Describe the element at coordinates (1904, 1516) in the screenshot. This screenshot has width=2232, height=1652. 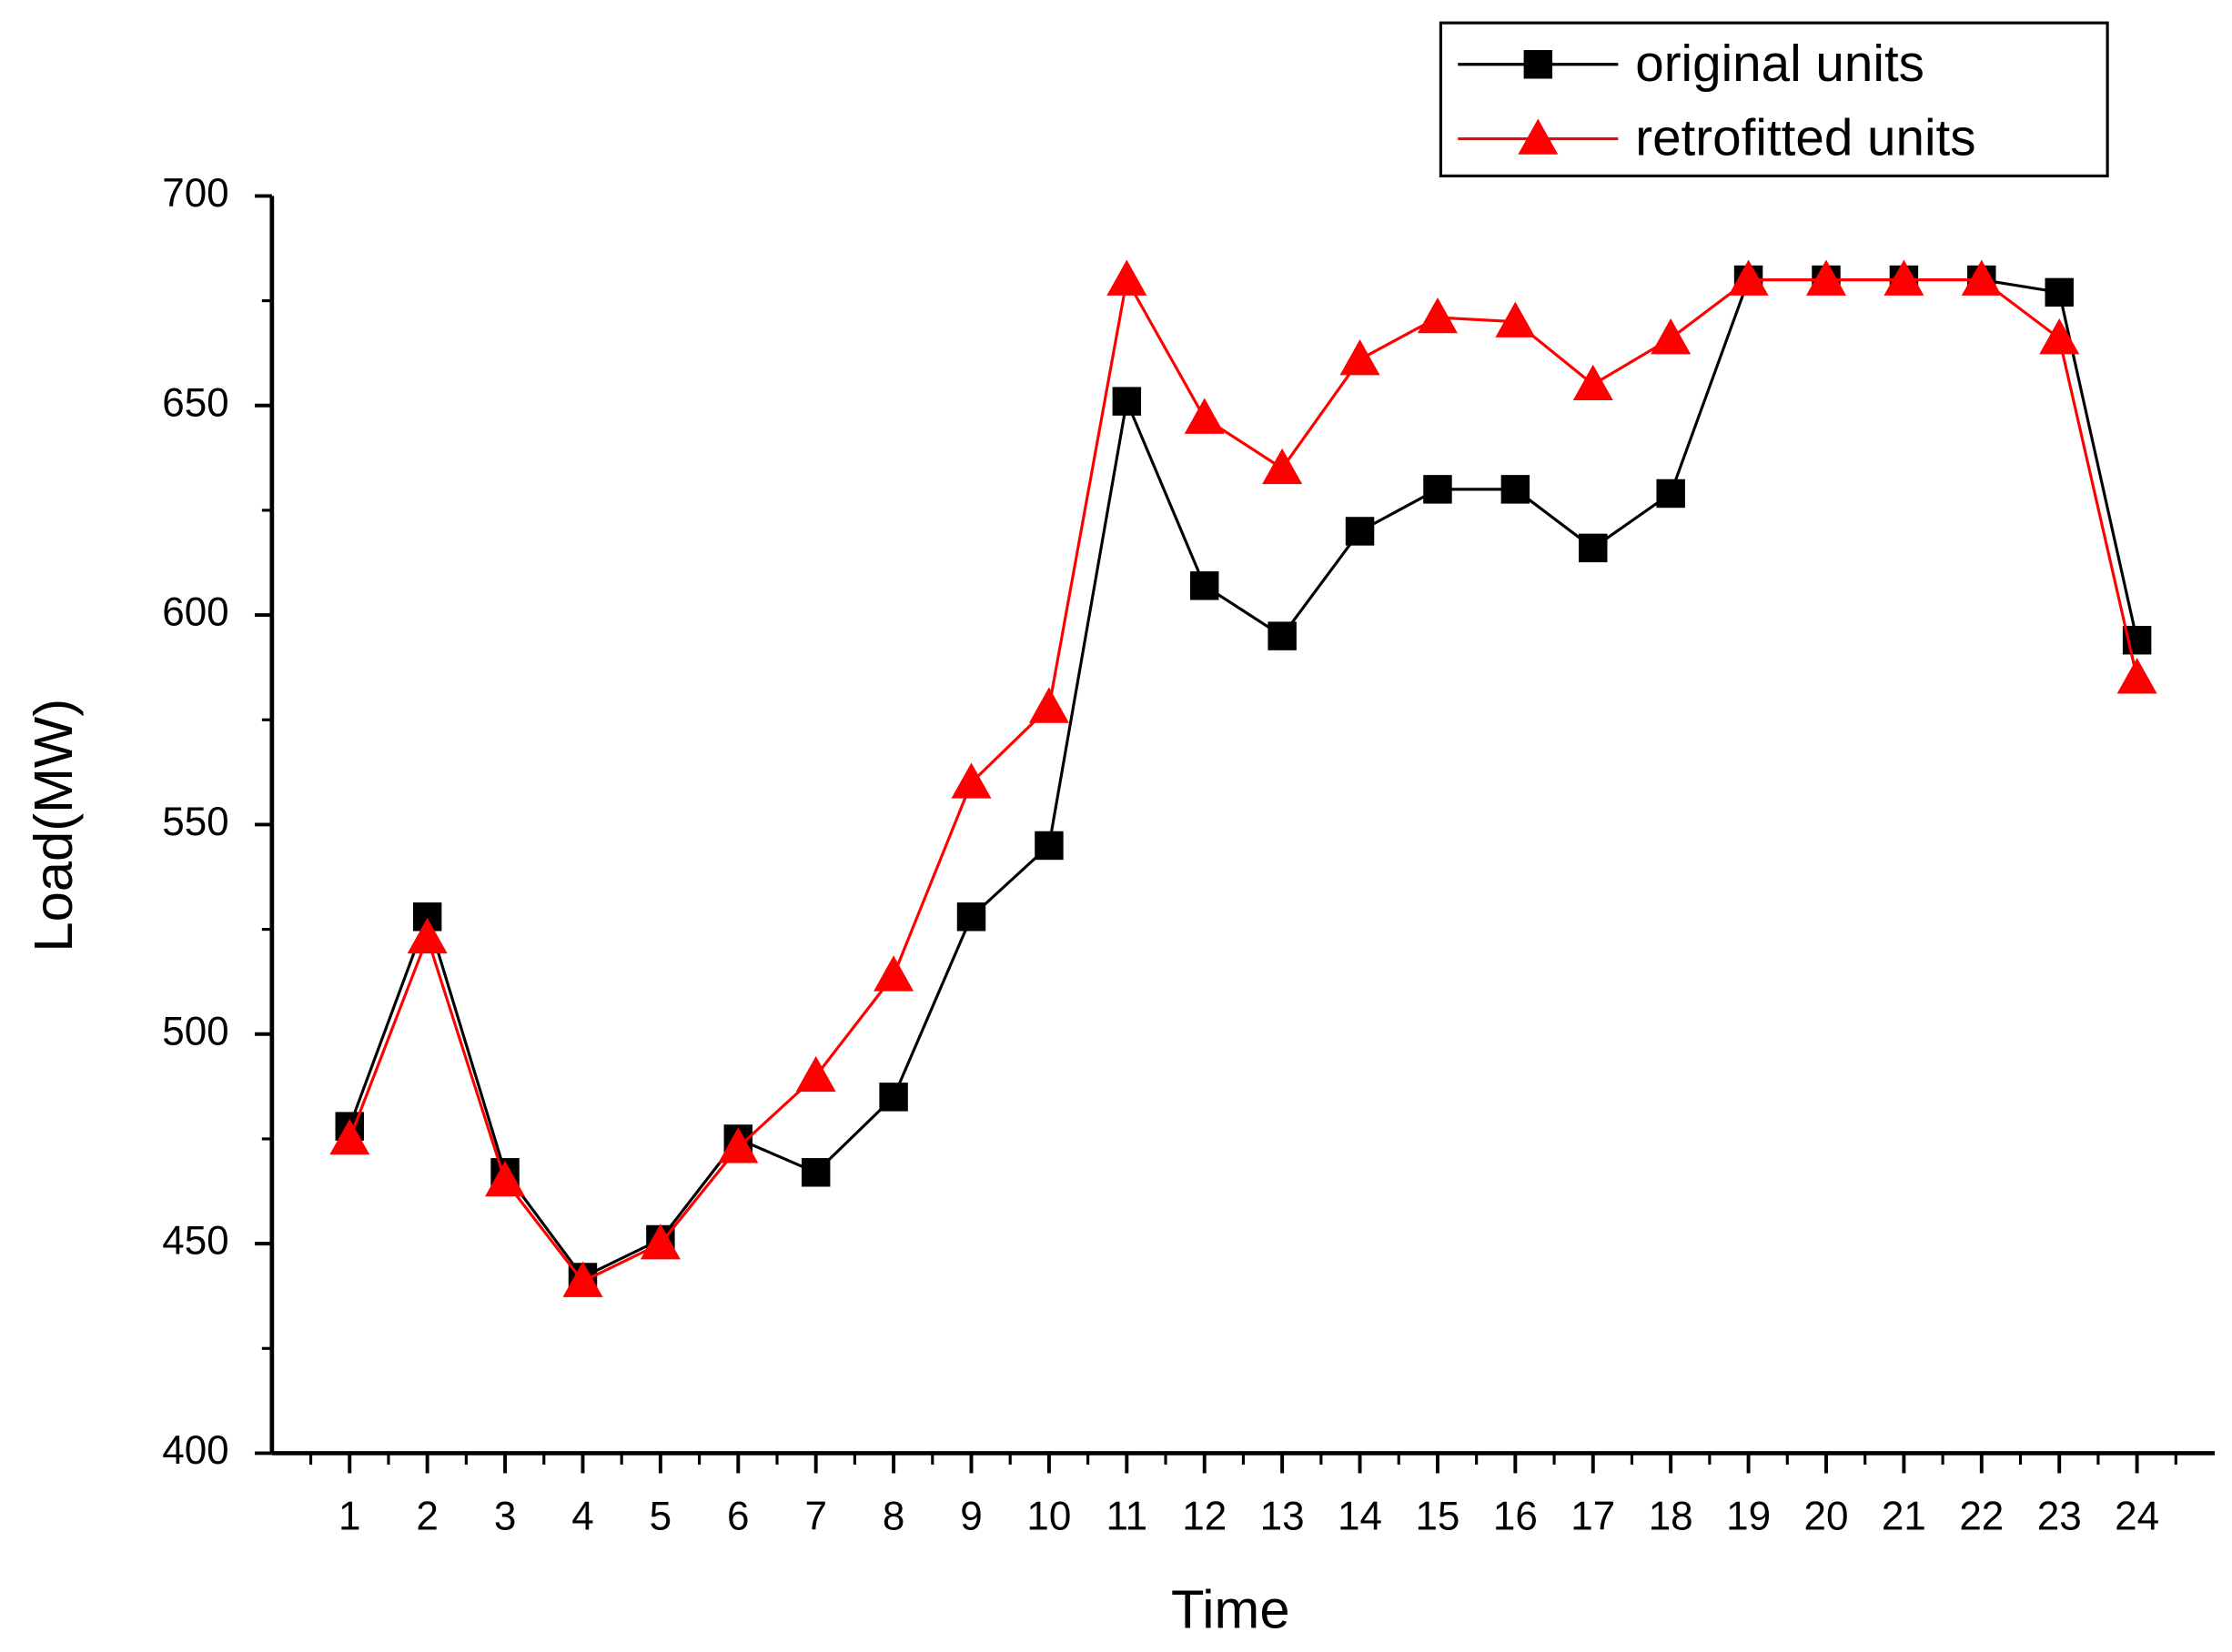
I see `x-tick-label: 21` at that location.